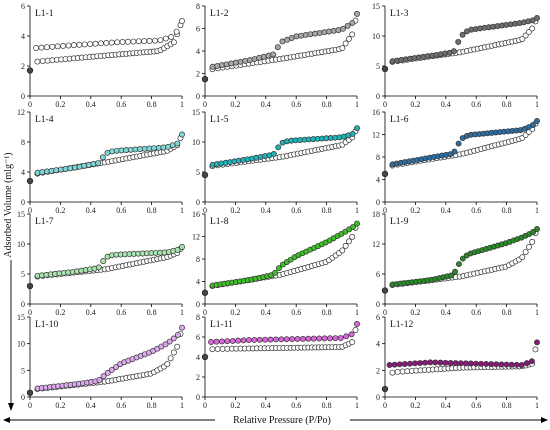  I want to click on panel-l1-8: 0 4 8 12 16 0 0.2 0.4 0.6 0.8 1 L1-8, so click(276, 263).